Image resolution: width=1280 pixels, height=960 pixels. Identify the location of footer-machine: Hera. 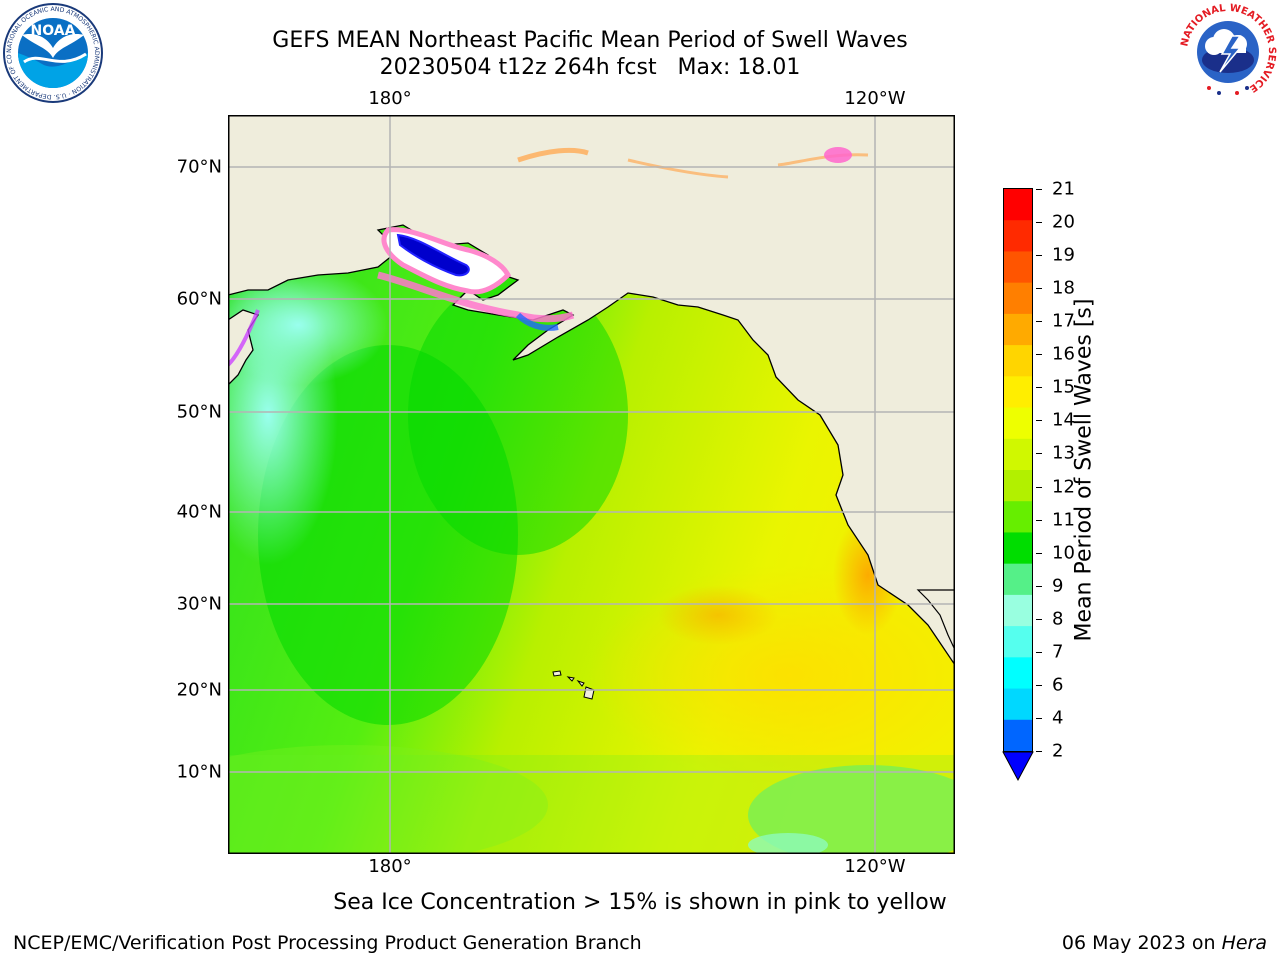
(1244, 943).